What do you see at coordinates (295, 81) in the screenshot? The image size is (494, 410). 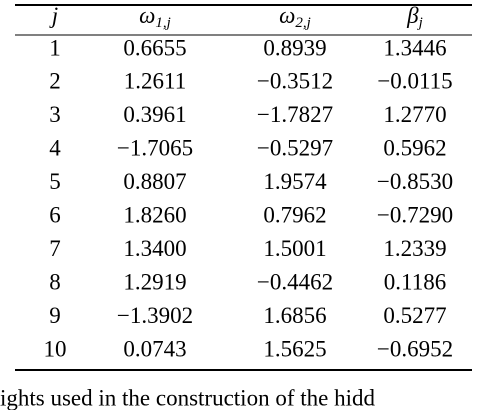 I see `table-cell: −0.3512` at bounding box center [295, 81].